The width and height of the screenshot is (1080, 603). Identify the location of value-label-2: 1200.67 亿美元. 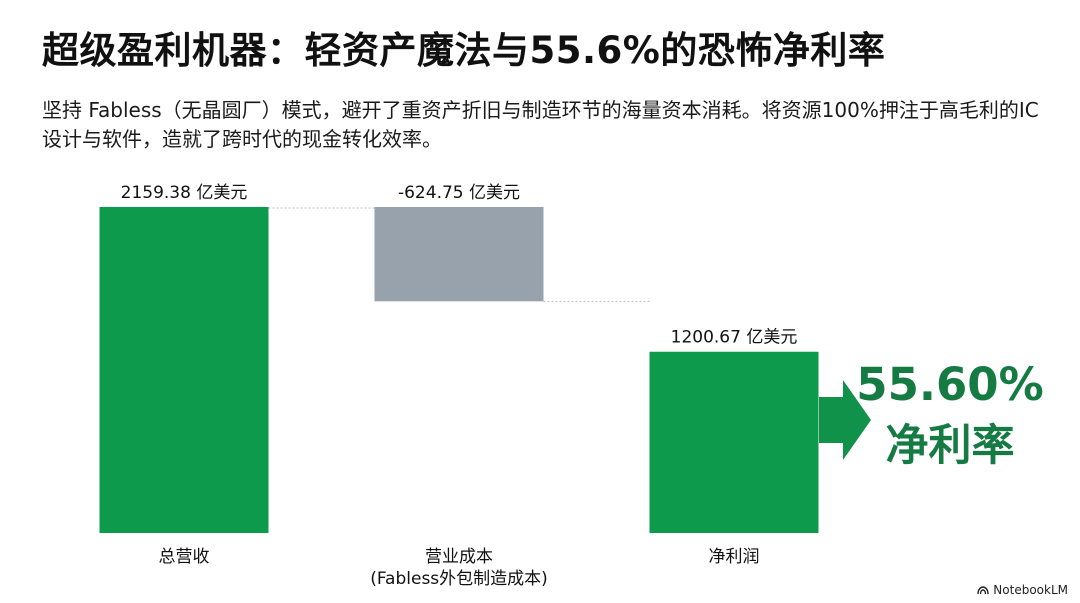
(734, 338).